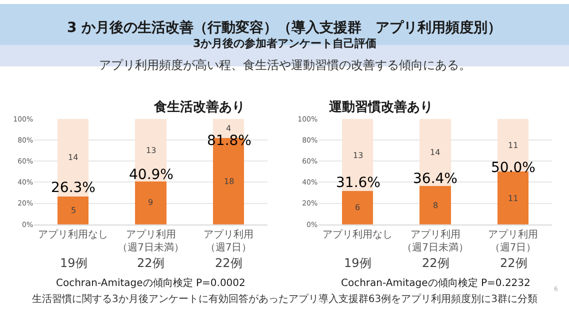  Describe the element at coordinates (229, 181) in the screenshot. I see `annotation: 18` at that location.